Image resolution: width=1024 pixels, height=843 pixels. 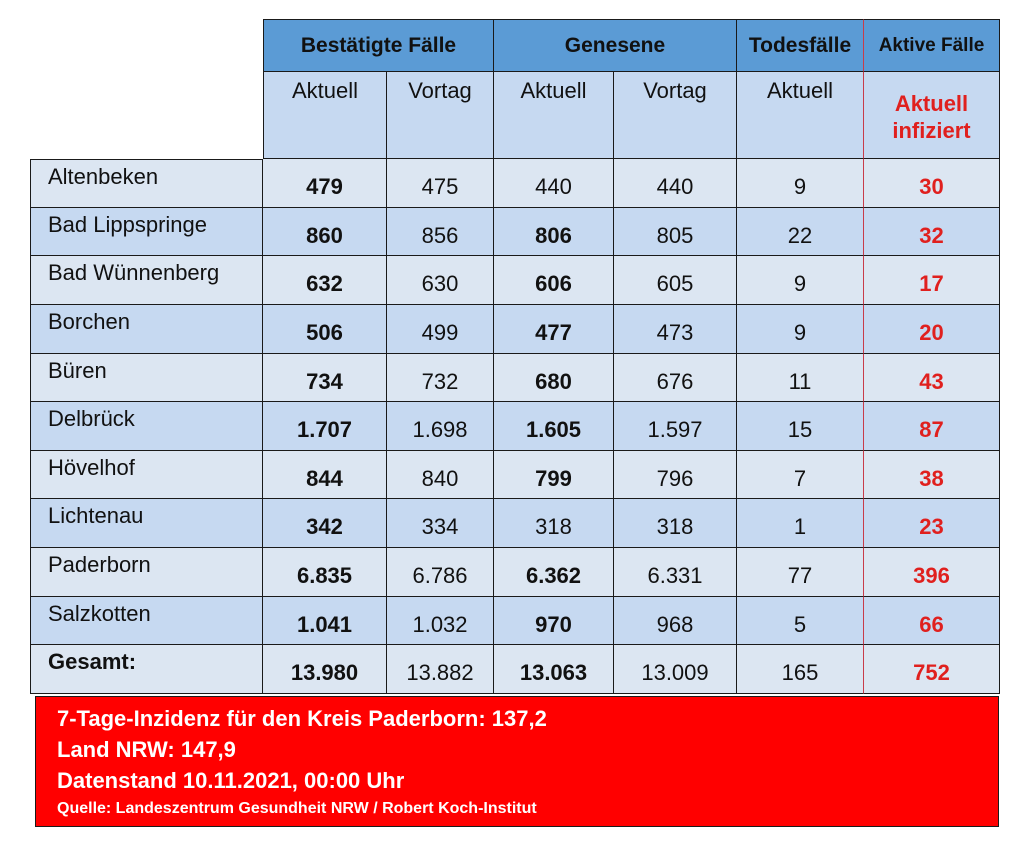 What do you see at coordinates (800, 426) in the screenshot?
I see `cell-deaths: 15` at bounding box center [800, 426].